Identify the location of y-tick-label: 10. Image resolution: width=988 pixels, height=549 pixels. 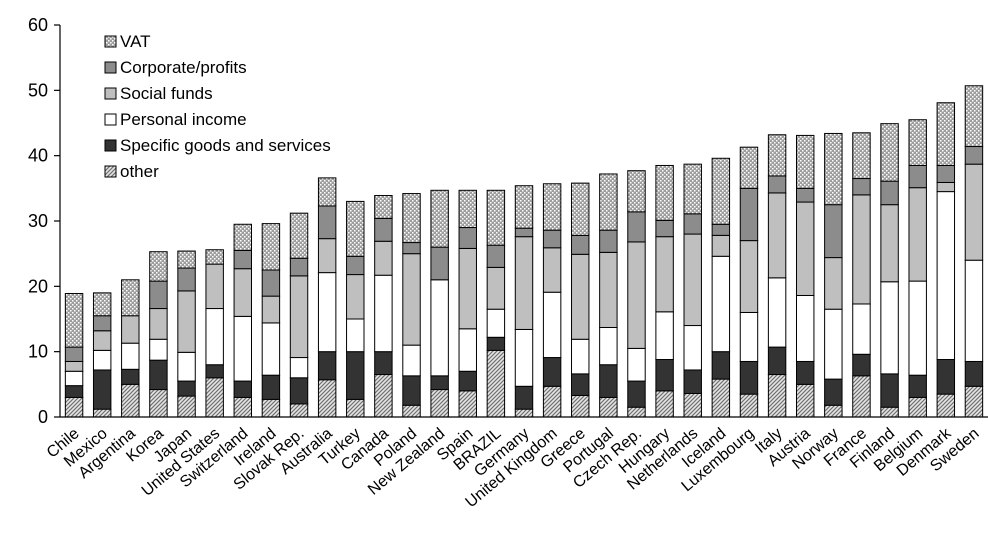
(38, 352).